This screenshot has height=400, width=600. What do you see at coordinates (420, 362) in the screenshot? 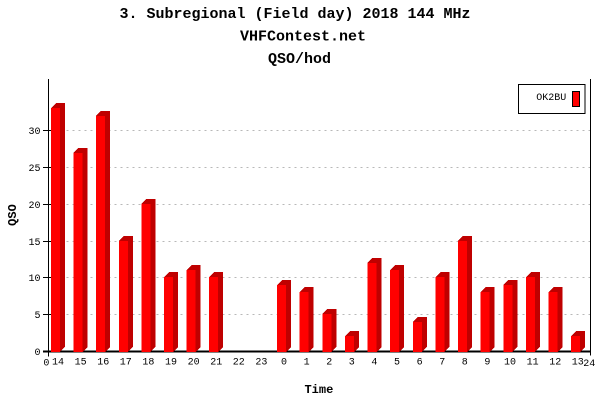
I see `svg-text: 6` at bounding box center [420, 362].